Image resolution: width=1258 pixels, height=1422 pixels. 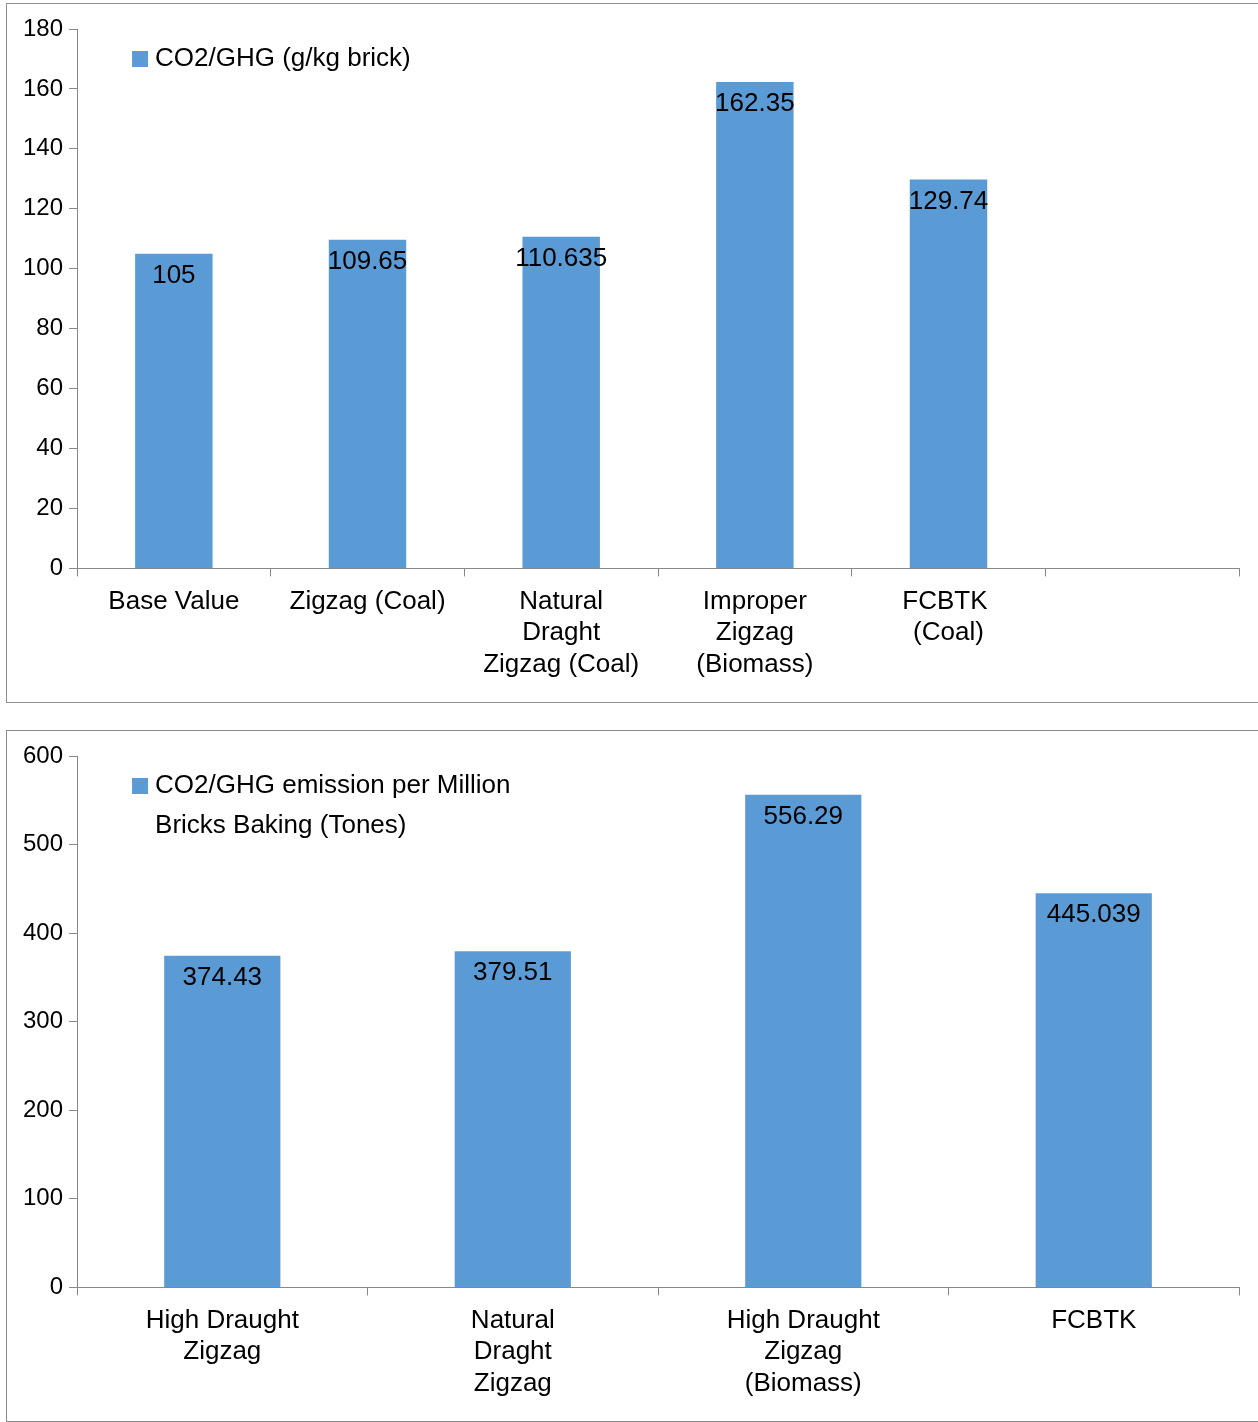 I want to click on x-tick-label: Base Value, so click(x=174, y=600).